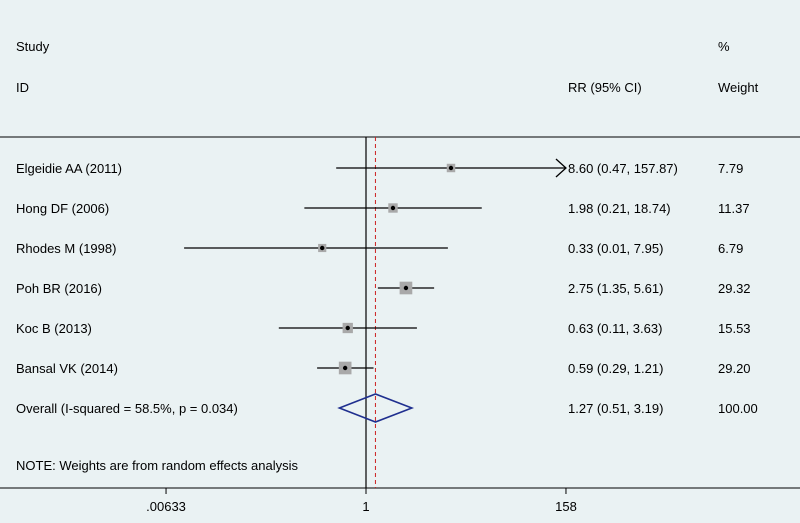 This screenshot has height=523, width=800. What do you see at coordinates (724, 46) in the screenshot?
I see `header-percent: %` at bounding box center [724, 46].